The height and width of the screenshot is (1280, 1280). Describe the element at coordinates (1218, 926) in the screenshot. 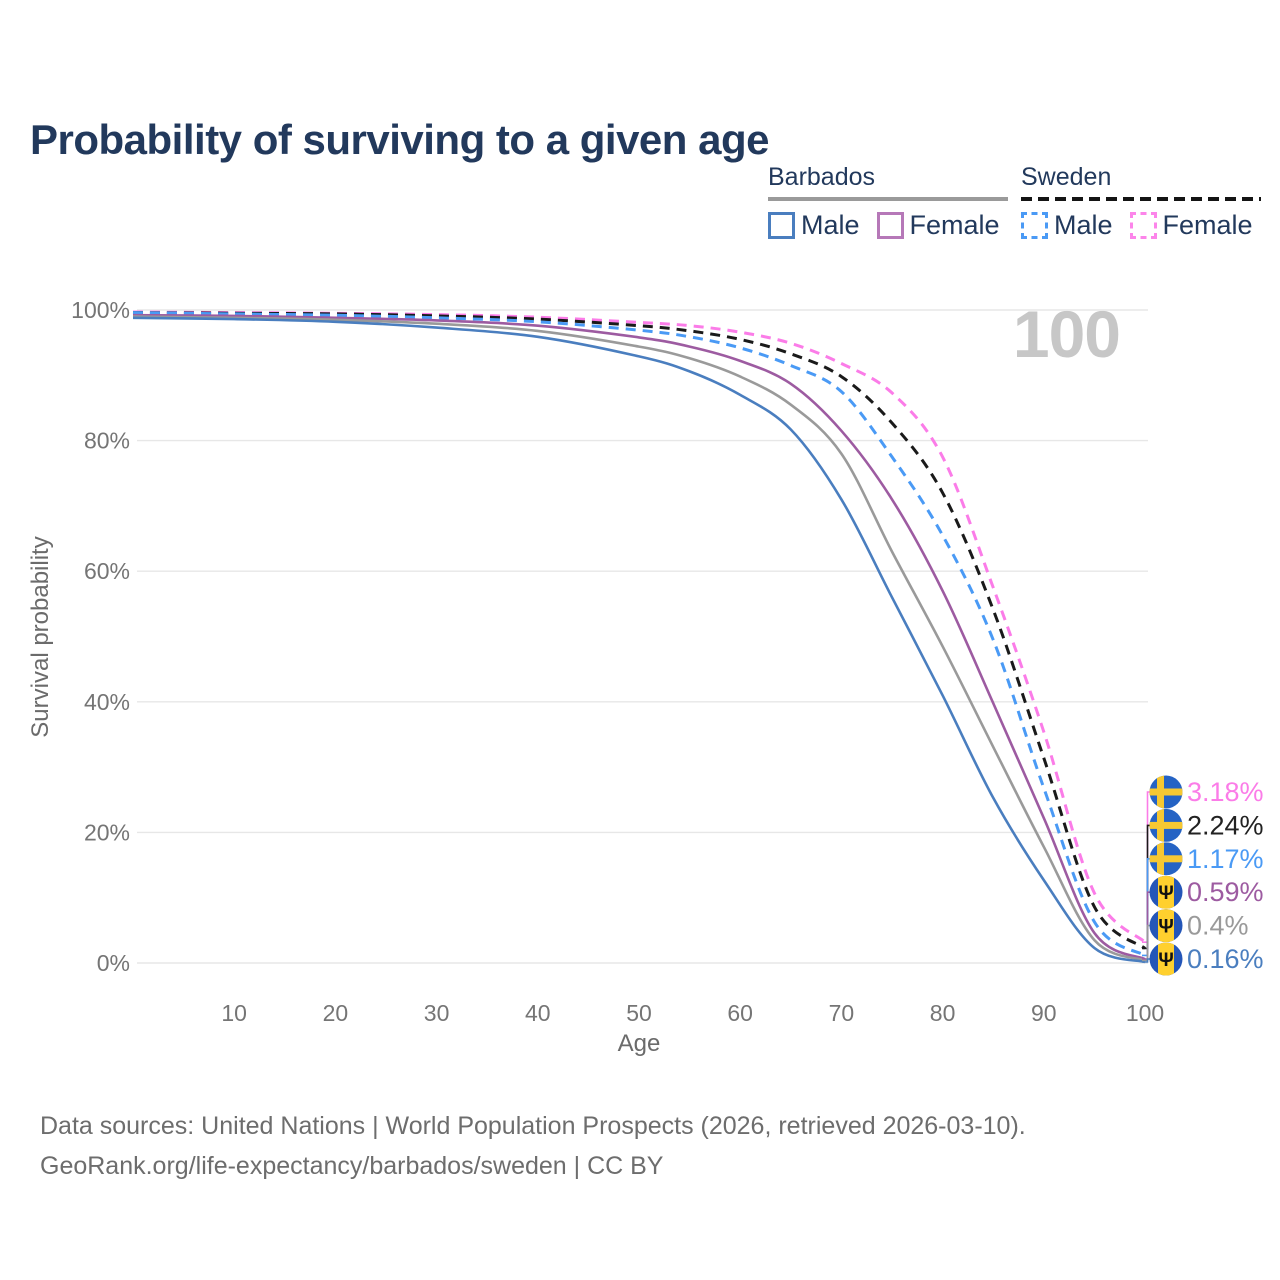

I see `end-value-label: 0.4%` at that location.